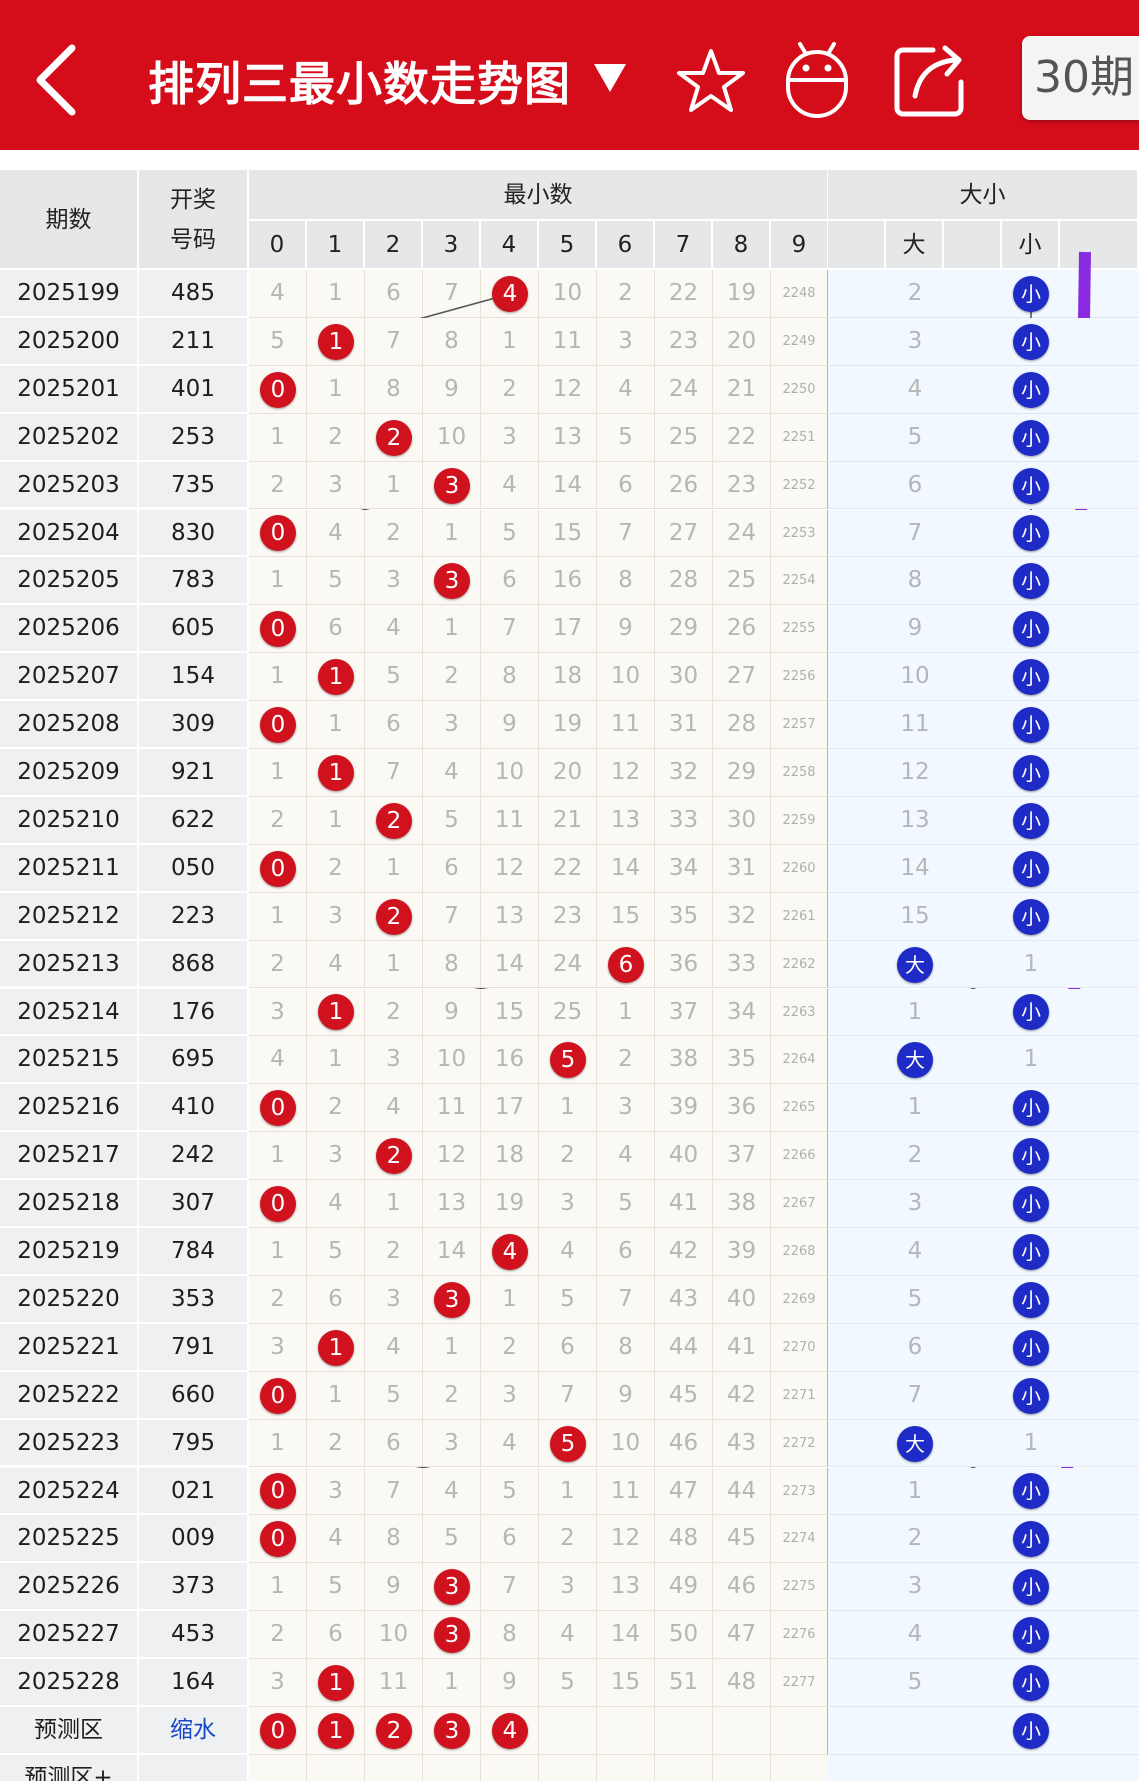  I want to click on omission-cell-2: 7, so click(394, 341).